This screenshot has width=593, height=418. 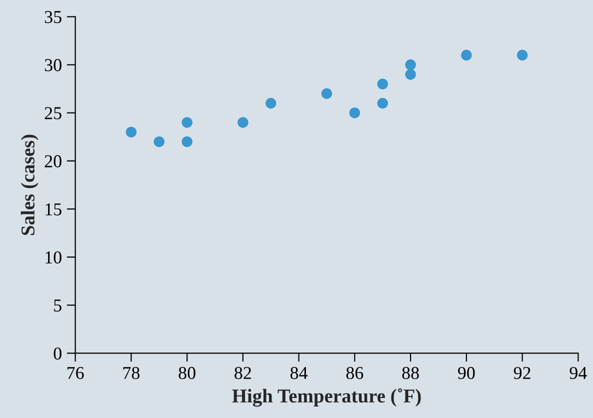 I want to click on y-axis-title: Sales (cases), so click(x=29, y=184).